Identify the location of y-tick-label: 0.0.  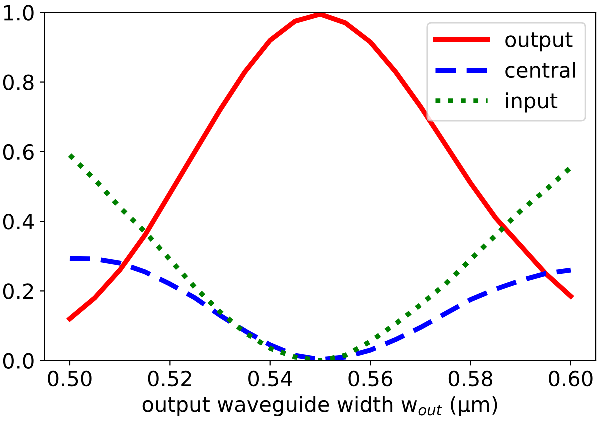
(18, 361).